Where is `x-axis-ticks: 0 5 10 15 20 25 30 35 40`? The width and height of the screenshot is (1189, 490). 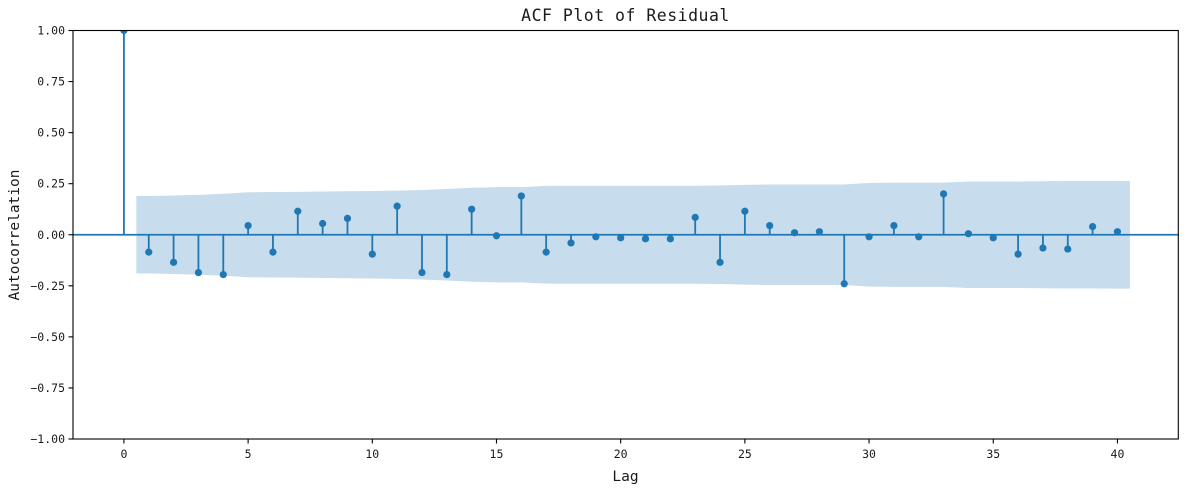 x-axis-ticks: 0 5 10 15 20 25 30 35 40 is located at coordinates (622, 450).